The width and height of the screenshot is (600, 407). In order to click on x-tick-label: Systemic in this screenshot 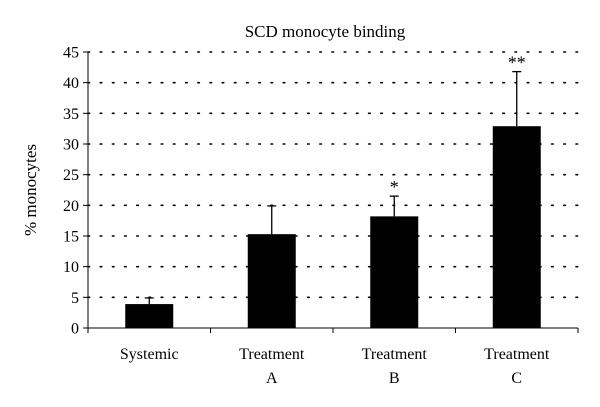, I will do `click(149, 354)`.